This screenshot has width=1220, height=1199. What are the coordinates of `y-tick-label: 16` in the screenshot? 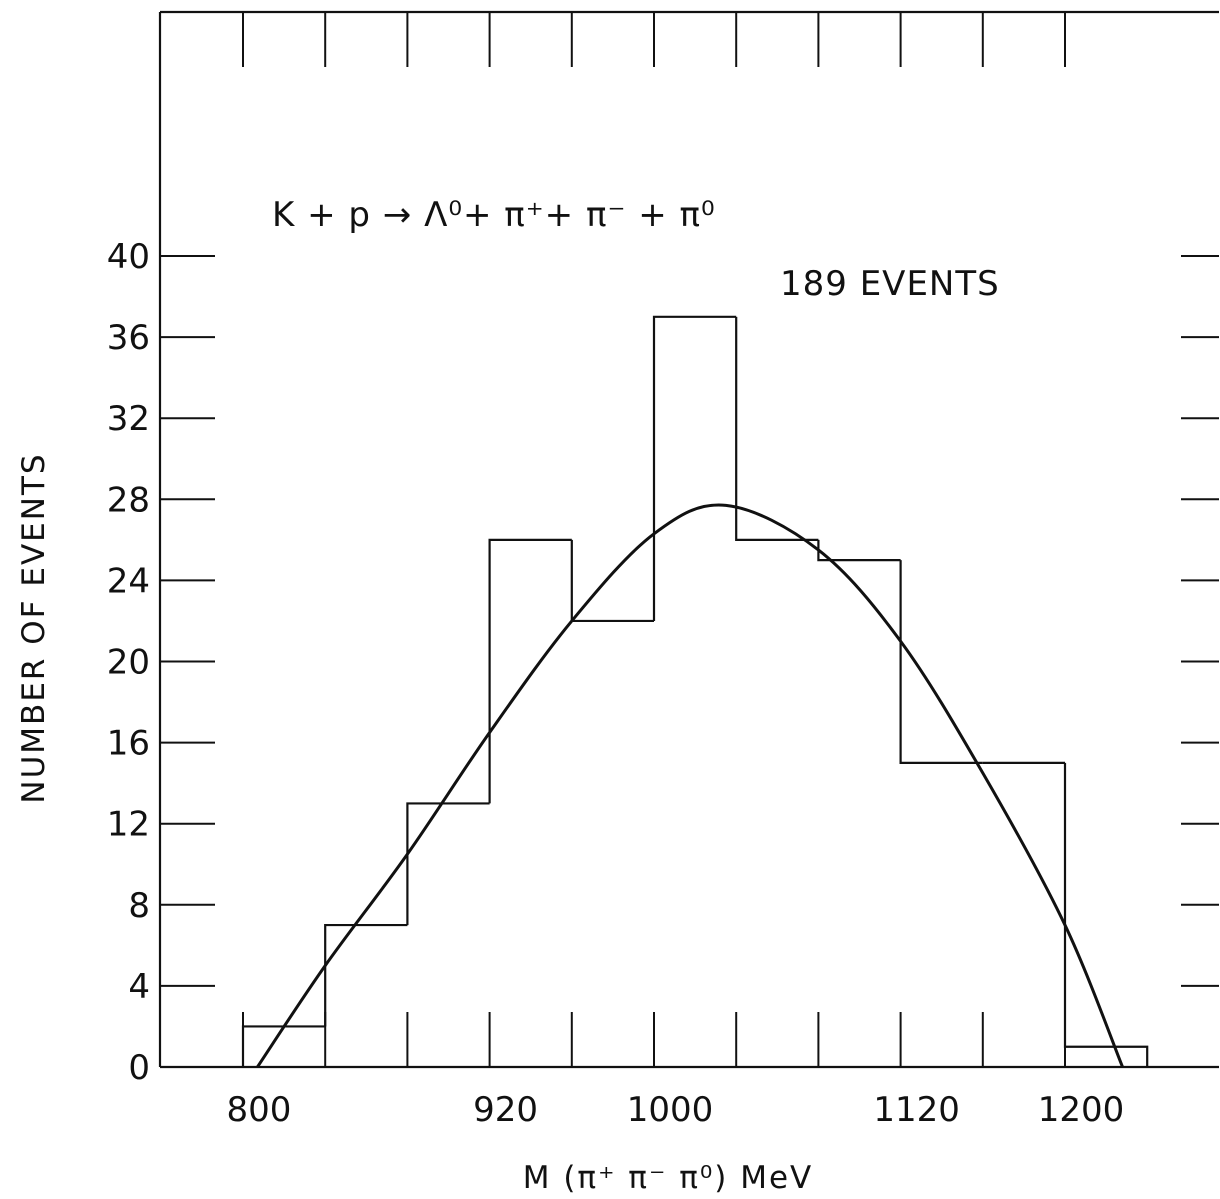 It's located at (128, 744).